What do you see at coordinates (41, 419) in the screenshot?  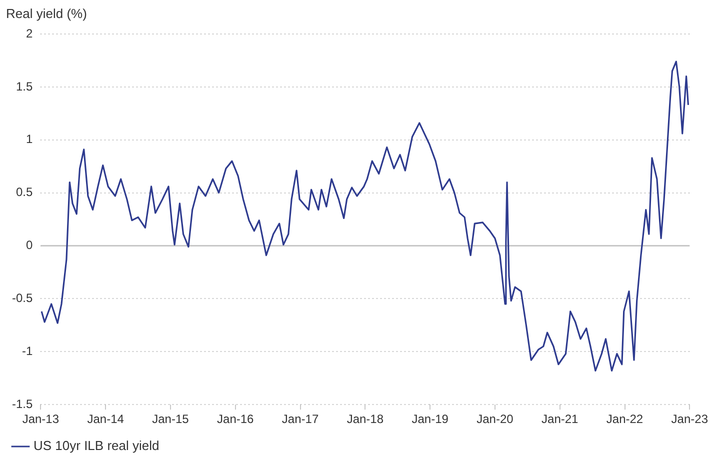 I see `x-tick-label: Jan-13` at bounding box center [41, 419].